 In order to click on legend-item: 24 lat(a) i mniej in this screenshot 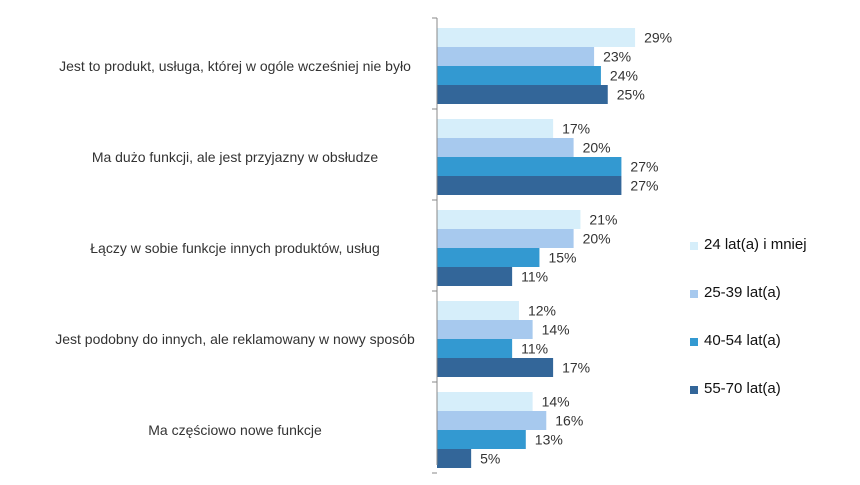, I will do `click(770, 248)`.